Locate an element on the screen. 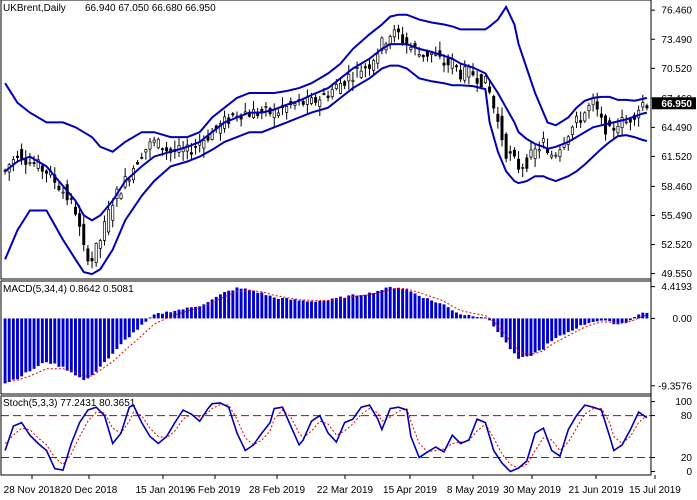 The height and width of the screenshot is (500, 697). ohlc-label: 66.940 67.050 66.680 66.950 is located at coordinates (150, 8).